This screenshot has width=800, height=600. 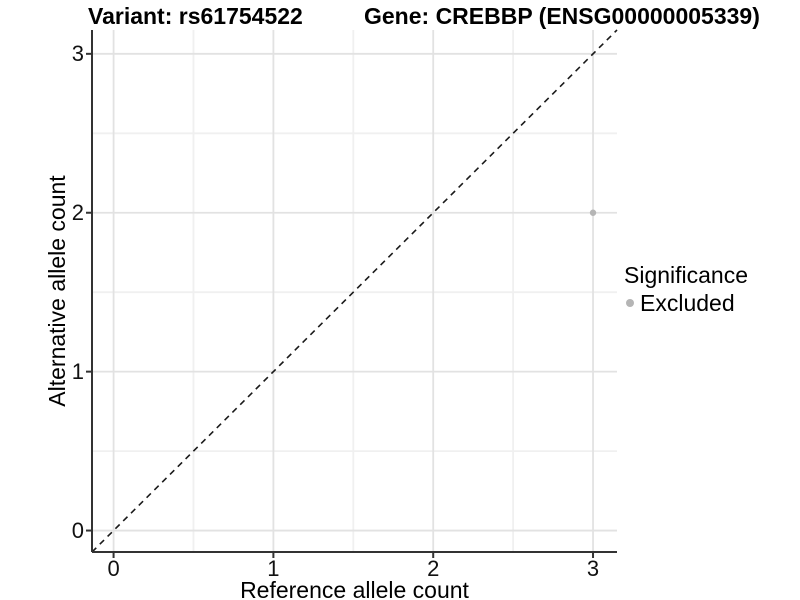 I want to click on x-tick-label: 1, so click(x=273, y=568).